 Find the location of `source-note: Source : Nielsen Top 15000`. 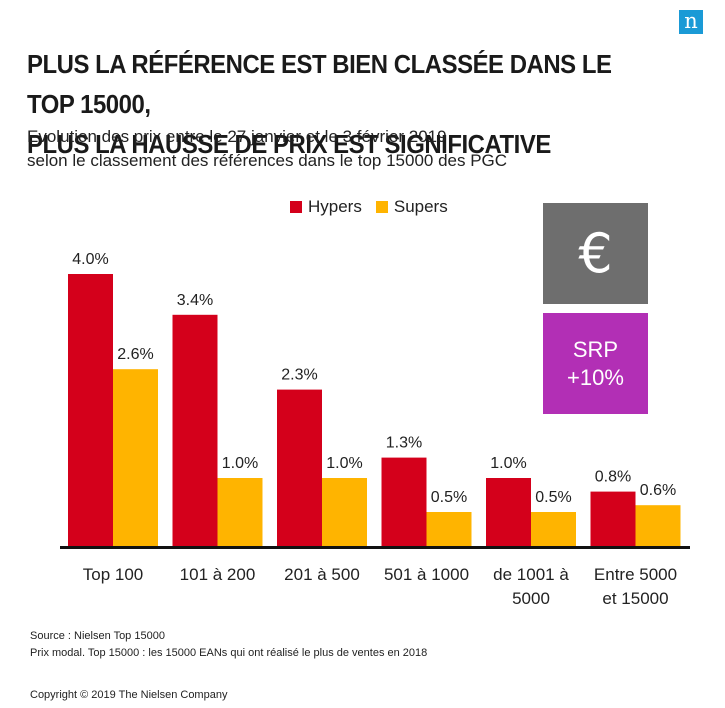

source-note: Source : Nielsen Top 15000 is located at coordinates (97, 636).